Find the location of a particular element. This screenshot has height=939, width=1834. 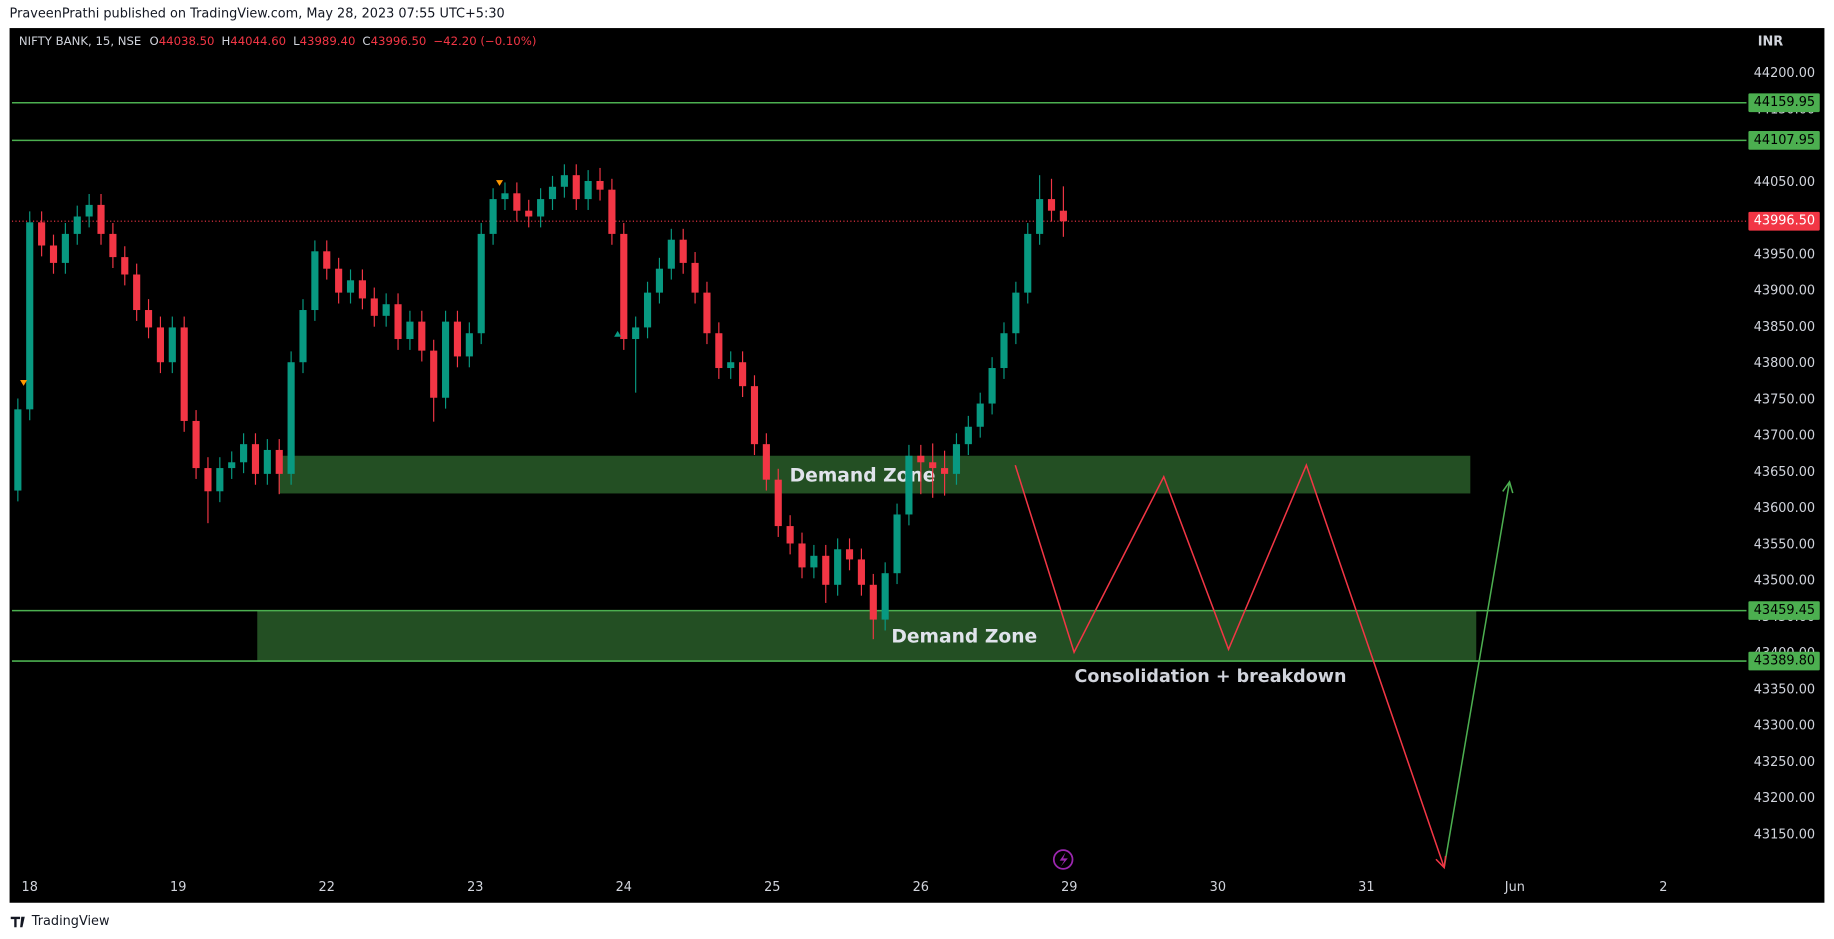

y-tick-label: 44200.00 is located at coordinates (1784, 73).